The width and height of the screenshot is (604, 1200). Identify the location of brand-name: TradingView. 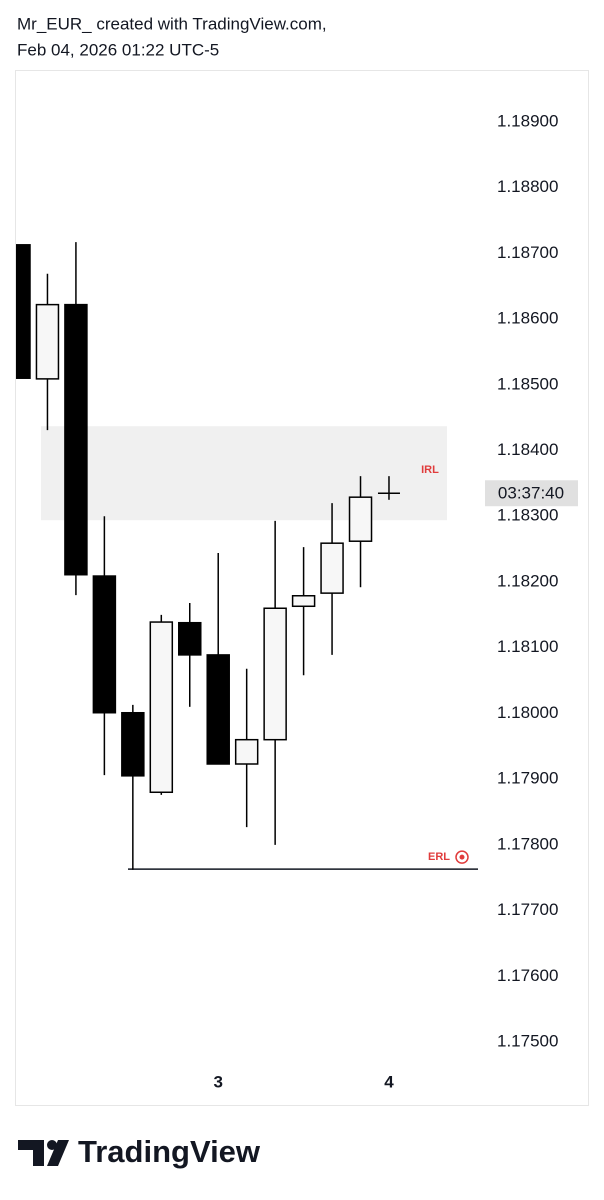
(169, 1151).